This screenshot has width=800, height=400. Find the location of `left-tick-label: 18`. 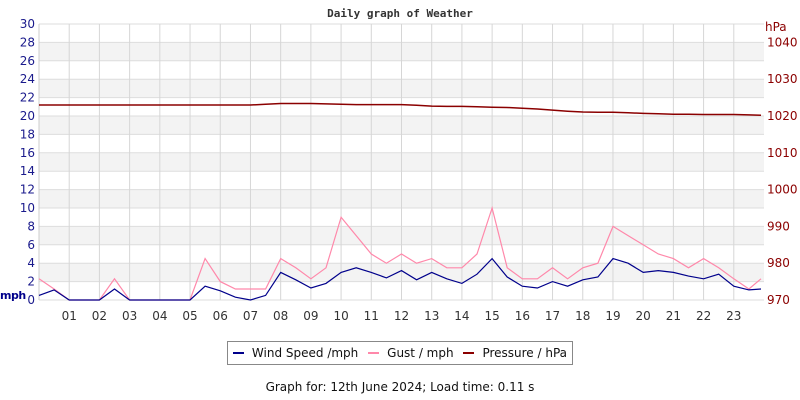

left-tick-label: 18 is located at coordinates (27, 134).